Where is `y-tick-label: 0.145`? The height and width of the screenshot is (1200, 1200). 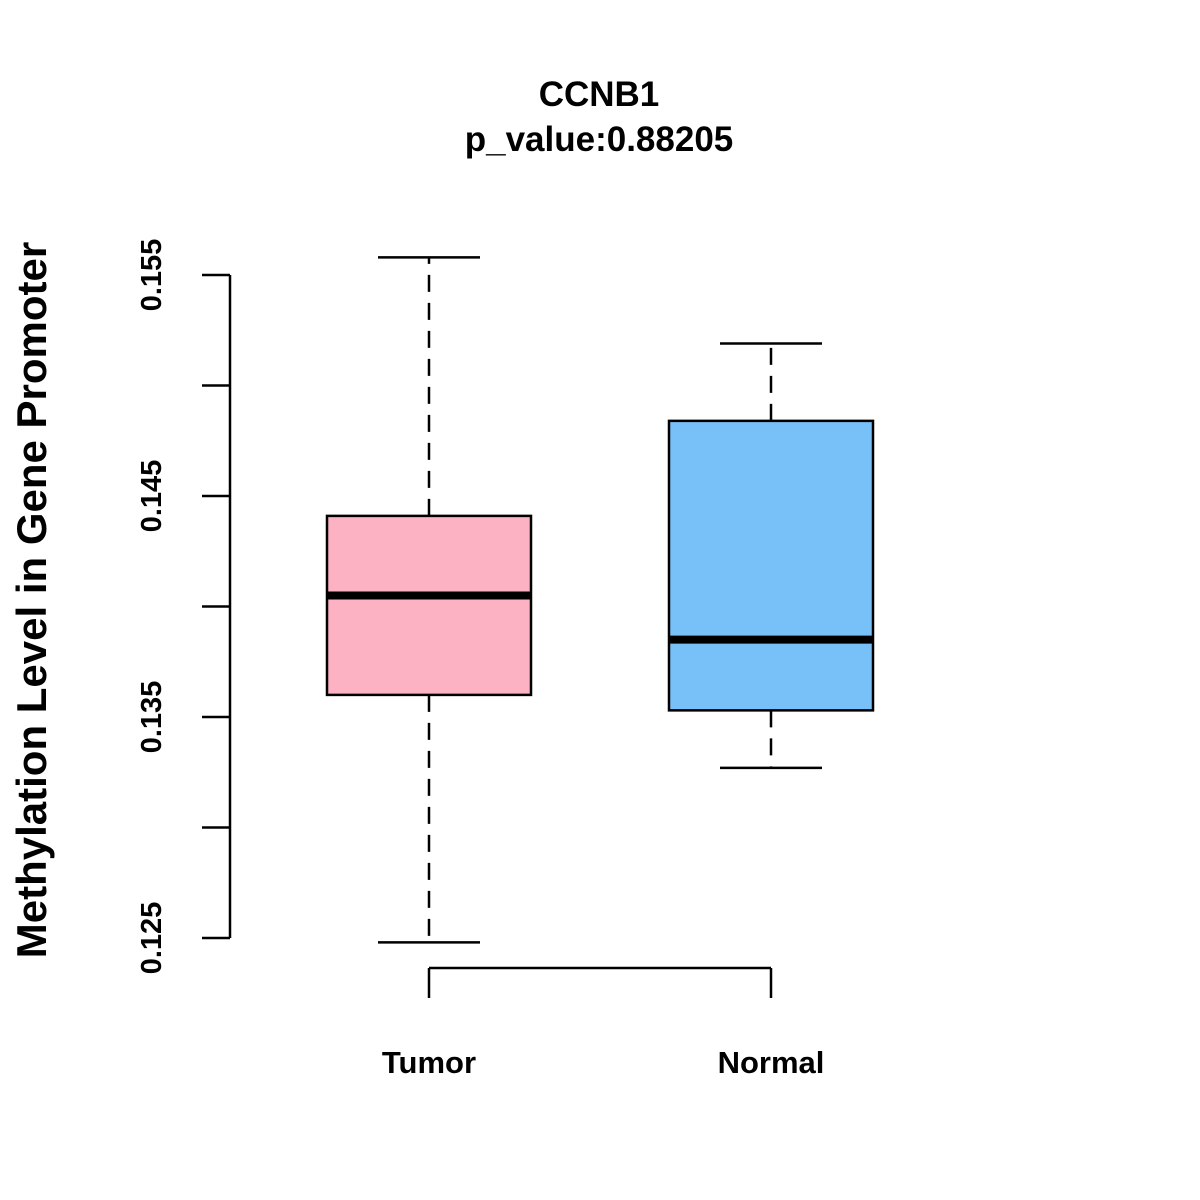
y-tick-label: 0.145 is located at coordinates (152, 496).